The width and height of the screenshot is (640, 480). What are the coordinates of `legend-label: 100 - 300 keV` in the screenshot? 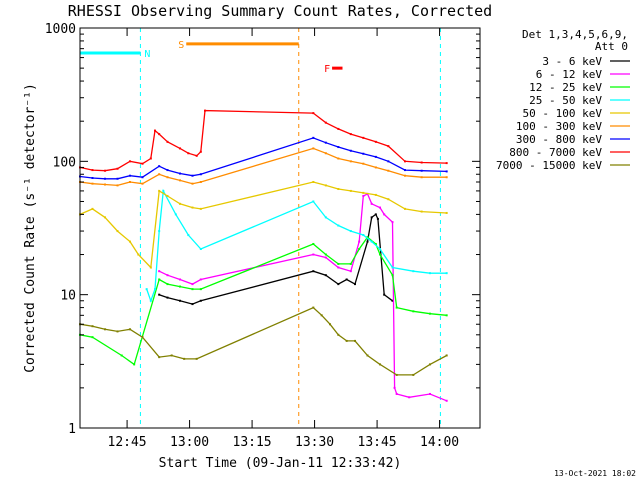 It's located at (559, 126).